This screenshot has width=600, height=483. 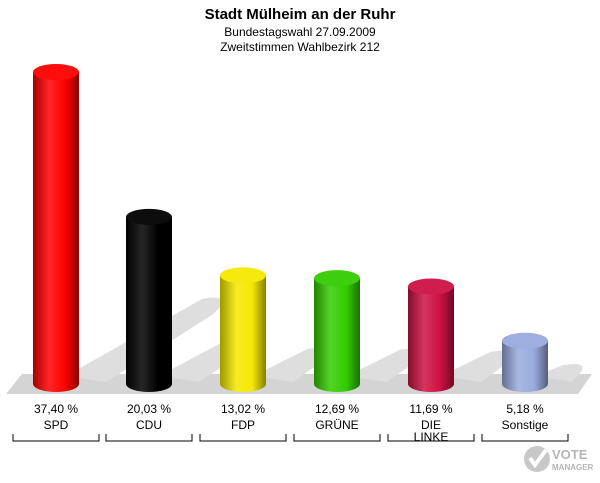 I want to click on bar-sonstige, so click(x=525, y=366).